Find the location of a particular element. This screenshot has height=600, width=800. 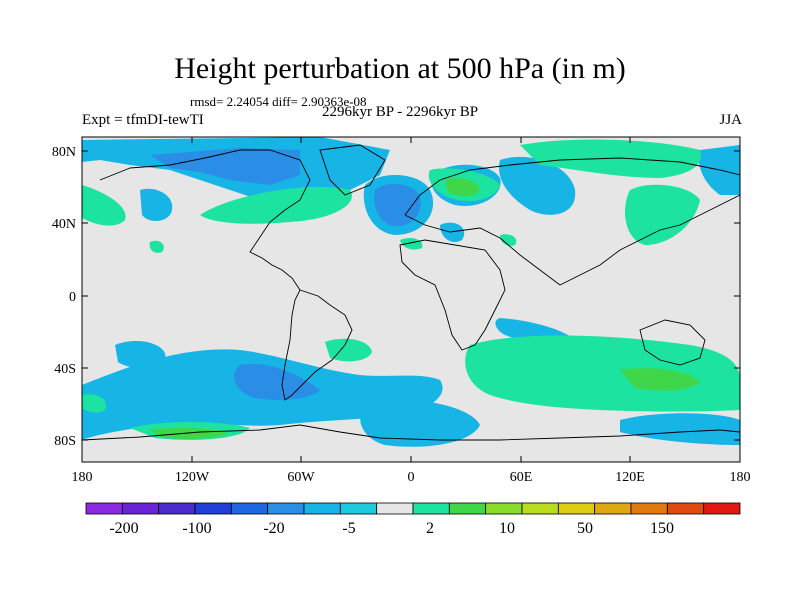

lat-tick-labels: 80N 40N 0 40S 80S is located at coordinates (64, 297).